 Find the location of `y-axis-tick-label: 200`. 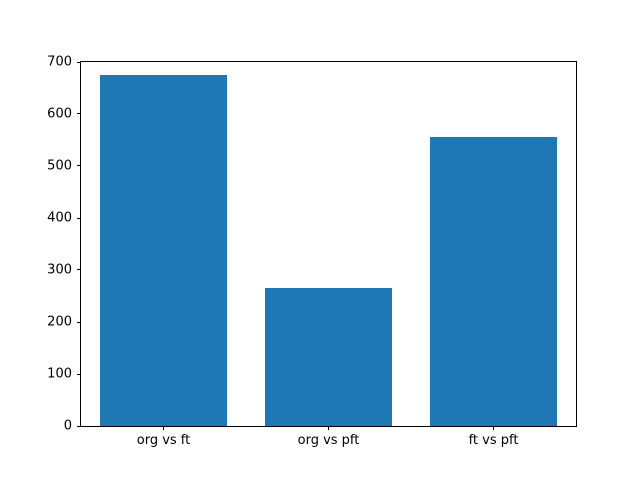

y-axis-tick-label: 200 is located at coordinates (59, 322).